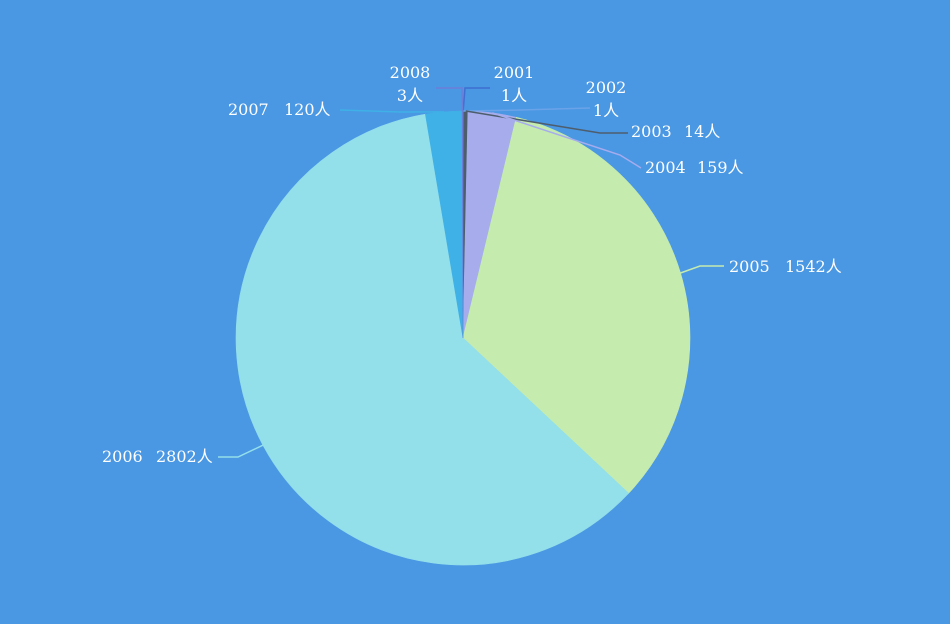 The image size is (950, 624). I want to click on label-year-2004: 2004, so click(665, 167).